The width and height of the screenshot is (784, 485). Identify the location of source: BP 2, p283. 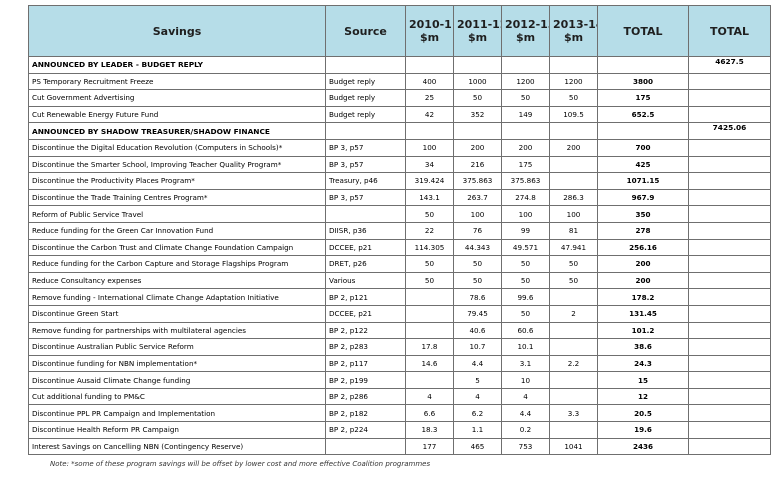
(365, 347).